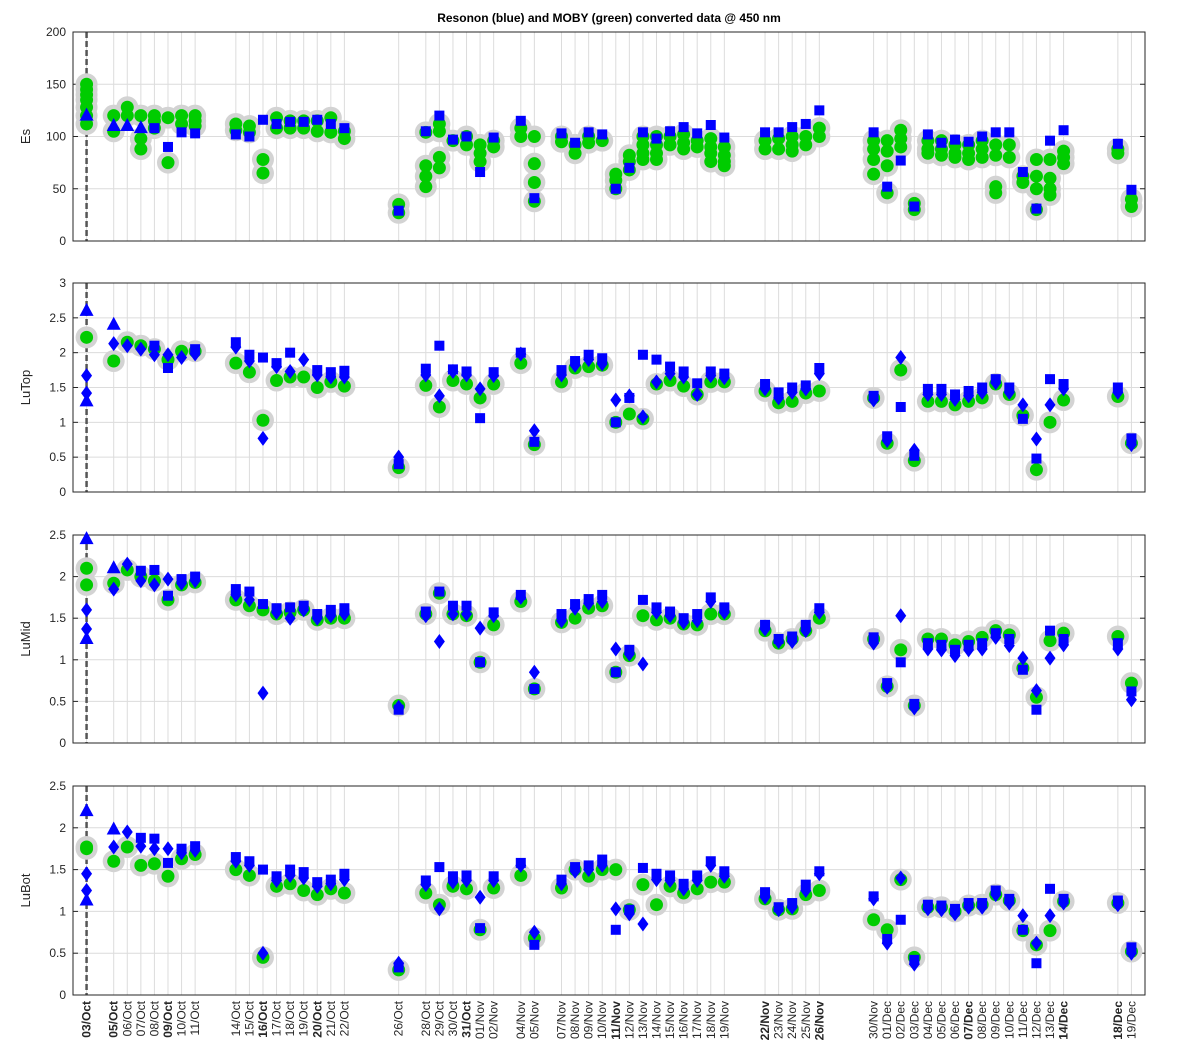 This screenshot has width=1200, height=1050. I want to click on xtick-label: 01/Dec, so click(887, 1020).